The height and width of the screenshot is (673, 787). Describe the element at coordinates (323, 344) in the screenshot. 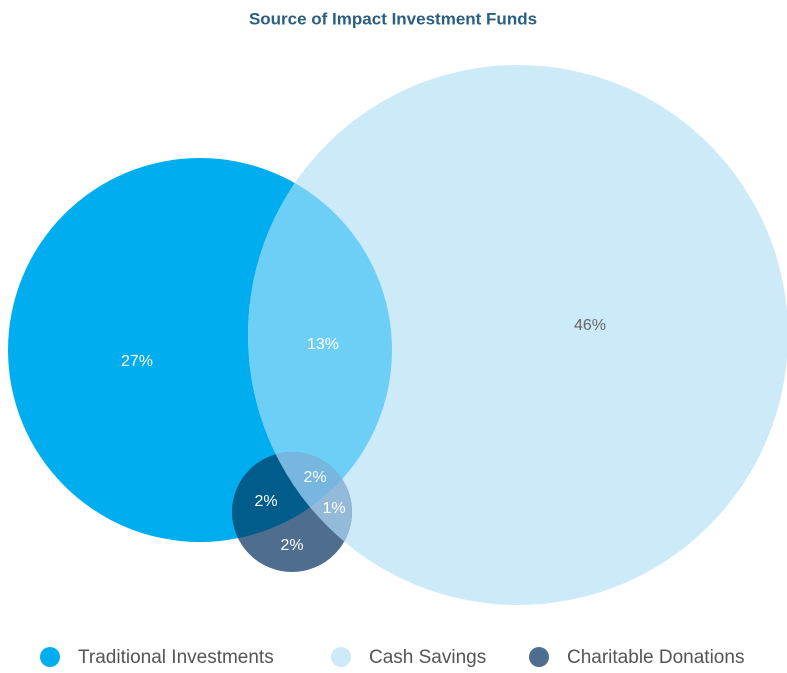

I see `region-label: 13%` at that location.